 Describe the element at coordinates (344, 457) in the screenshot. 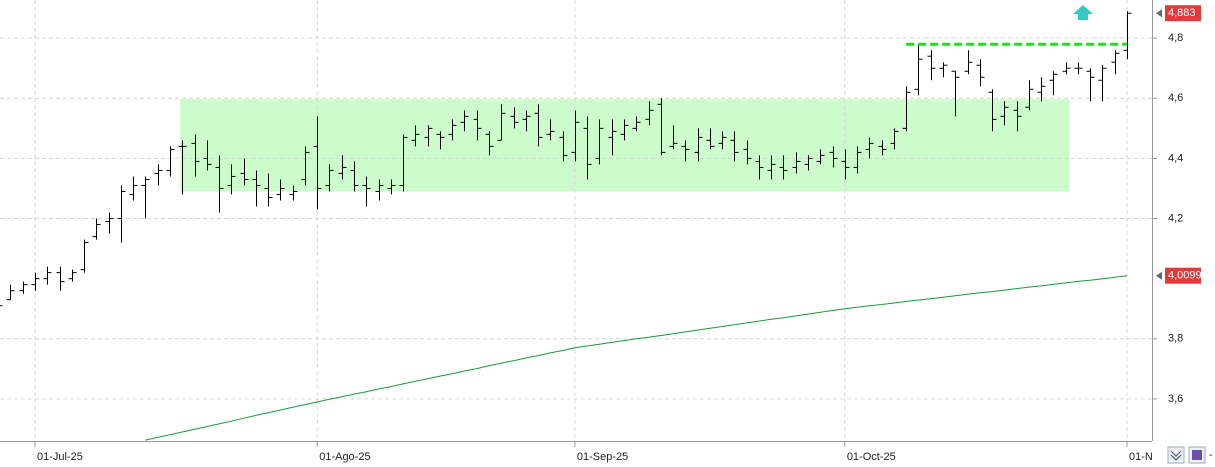

I see `x-tick-label: 01-Ago-25` at that location.